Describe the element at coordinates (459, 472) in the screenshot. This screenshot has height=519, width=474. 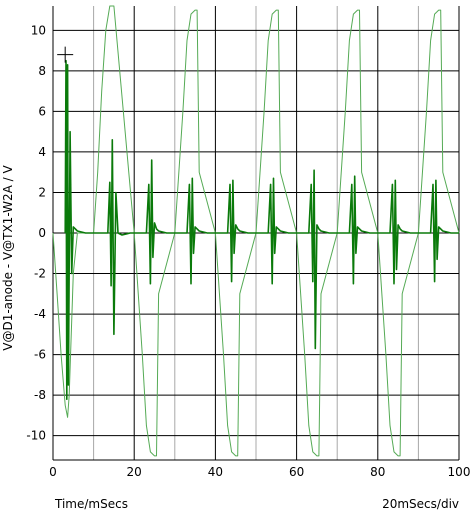
I see `x-tick-label: 100` at that location.